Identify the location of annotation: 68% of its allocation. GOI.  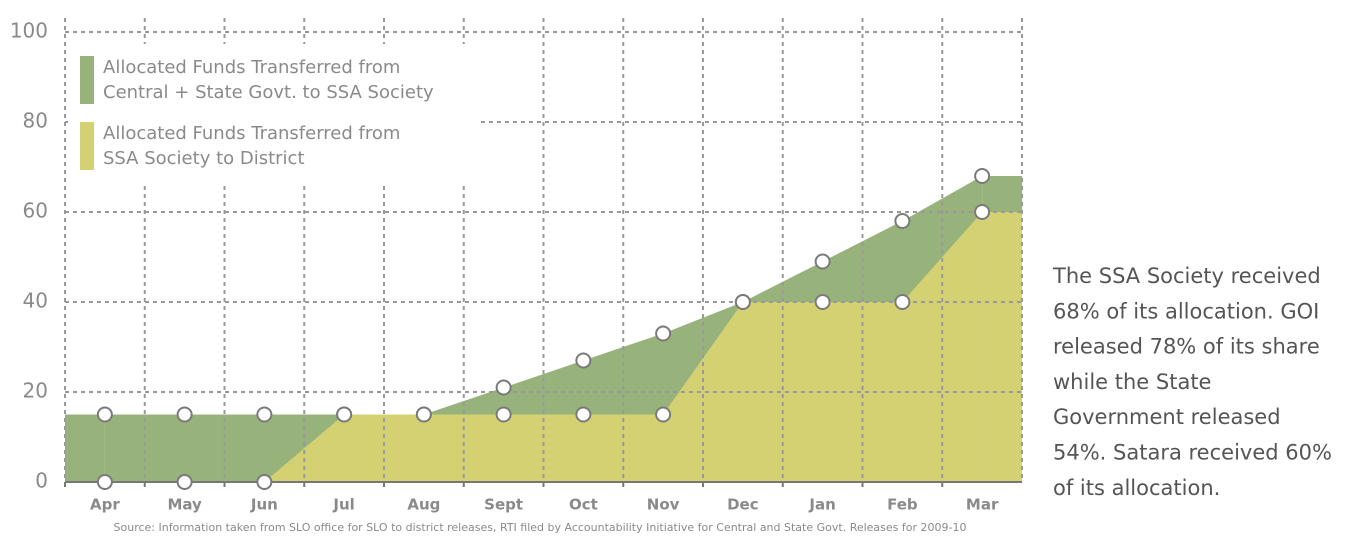
(1186, 311).